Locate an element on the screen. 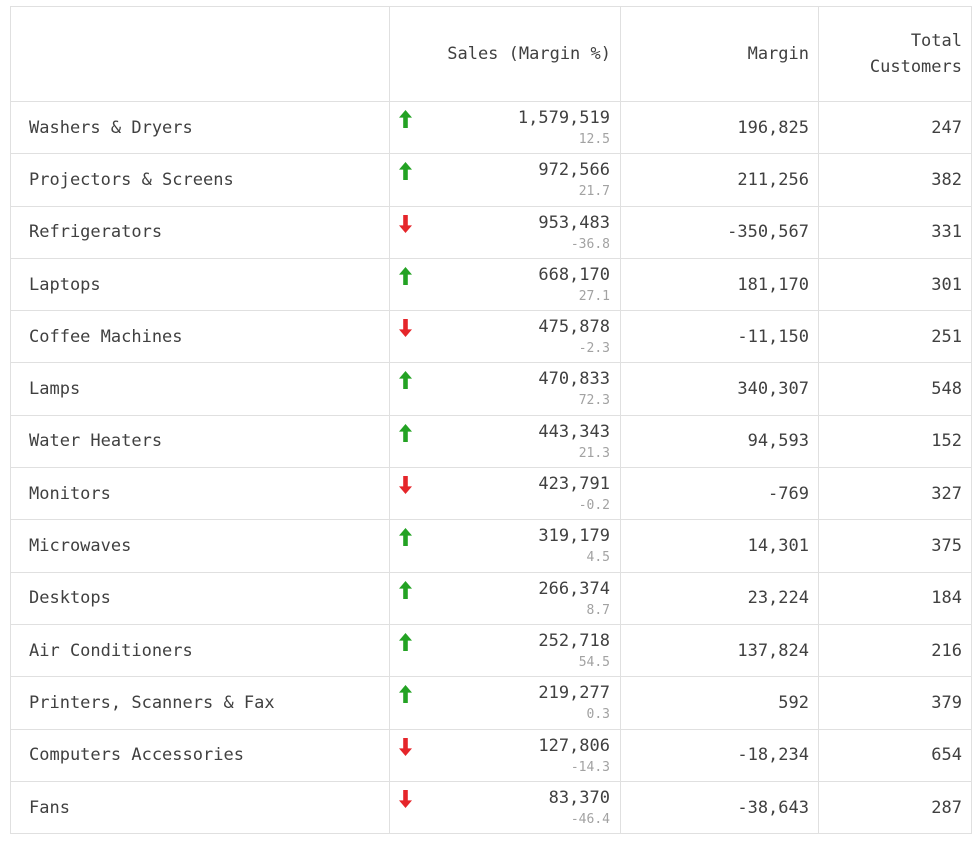 The width and height of the screenshot is (980, 842). category-cell: Desktops is located at coordinates (200, 598).